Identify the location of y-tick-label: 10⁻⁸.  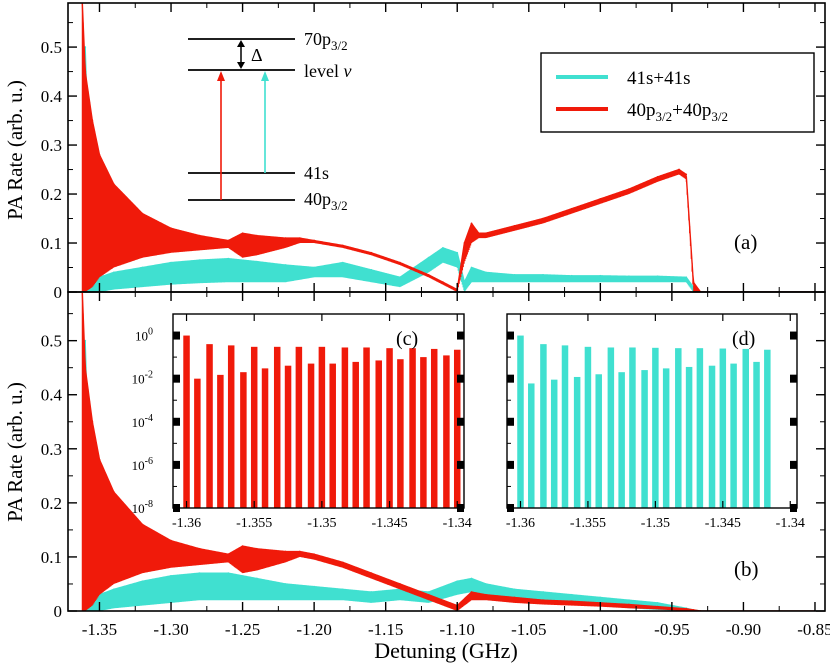
(142, 507).